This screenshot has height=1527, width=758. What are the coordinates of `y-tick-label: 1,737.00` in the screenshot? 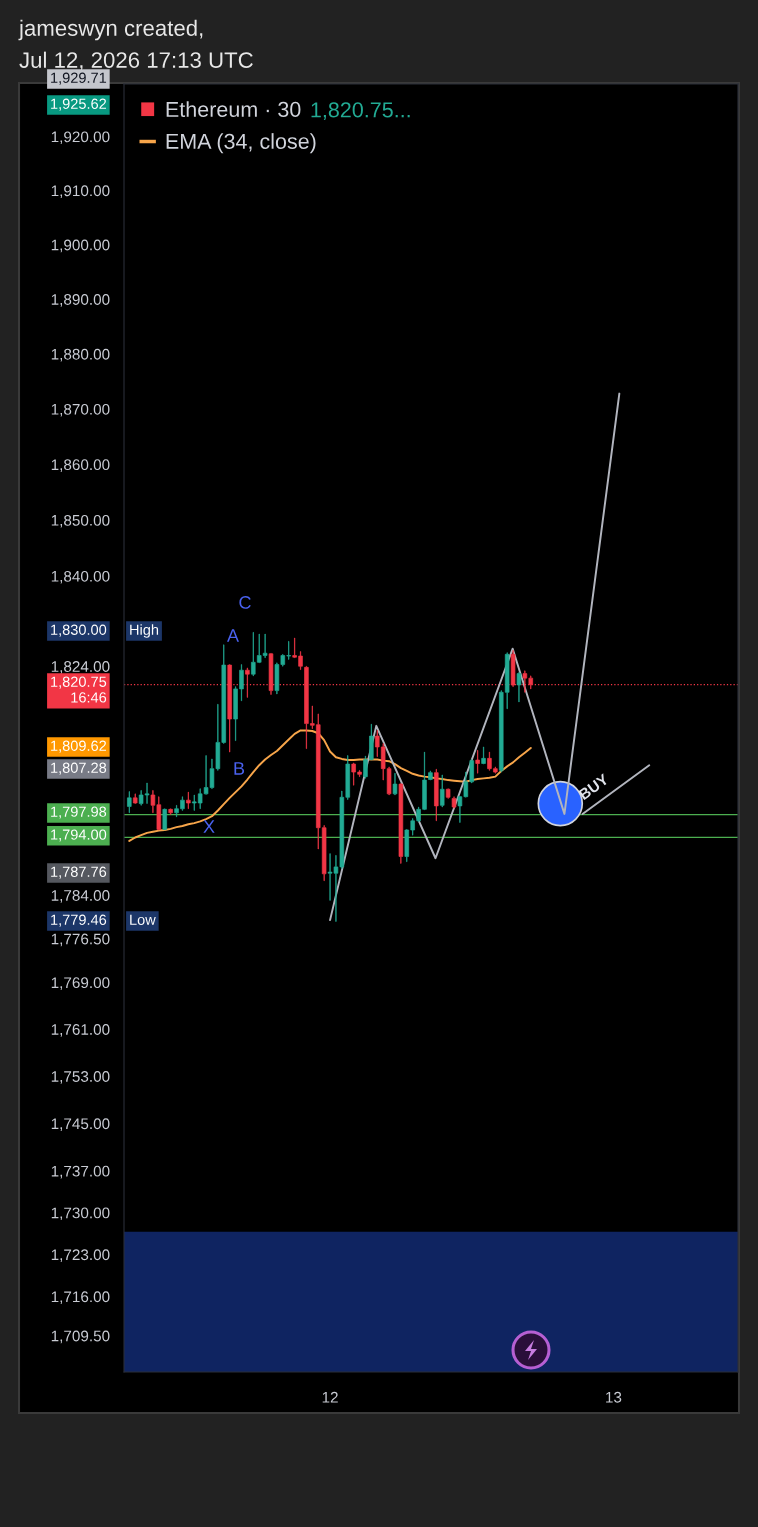 It's located at (80, 1172).